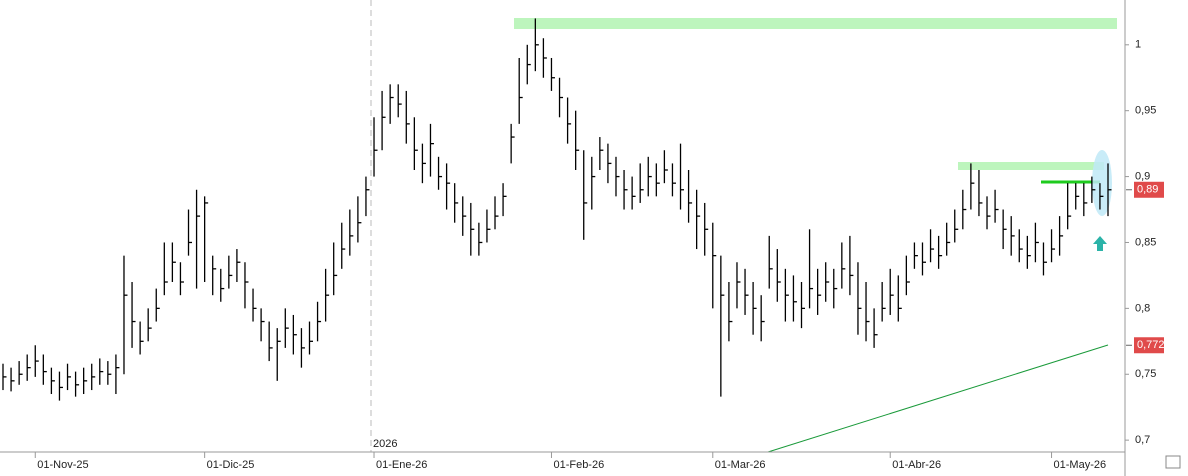  What do you see at coordinates (578, 465) in the screenshot?
I see `x-tick-label: 01-Feb-26` at bounding box center [578, 465].